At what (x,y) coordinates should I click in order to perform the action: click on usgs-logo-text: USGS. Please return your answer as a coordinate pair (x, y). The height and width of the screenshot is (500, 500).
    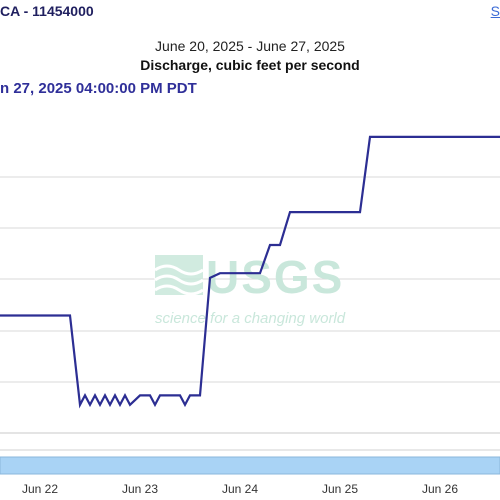
    Looking at the image, I should click on (275, 277).